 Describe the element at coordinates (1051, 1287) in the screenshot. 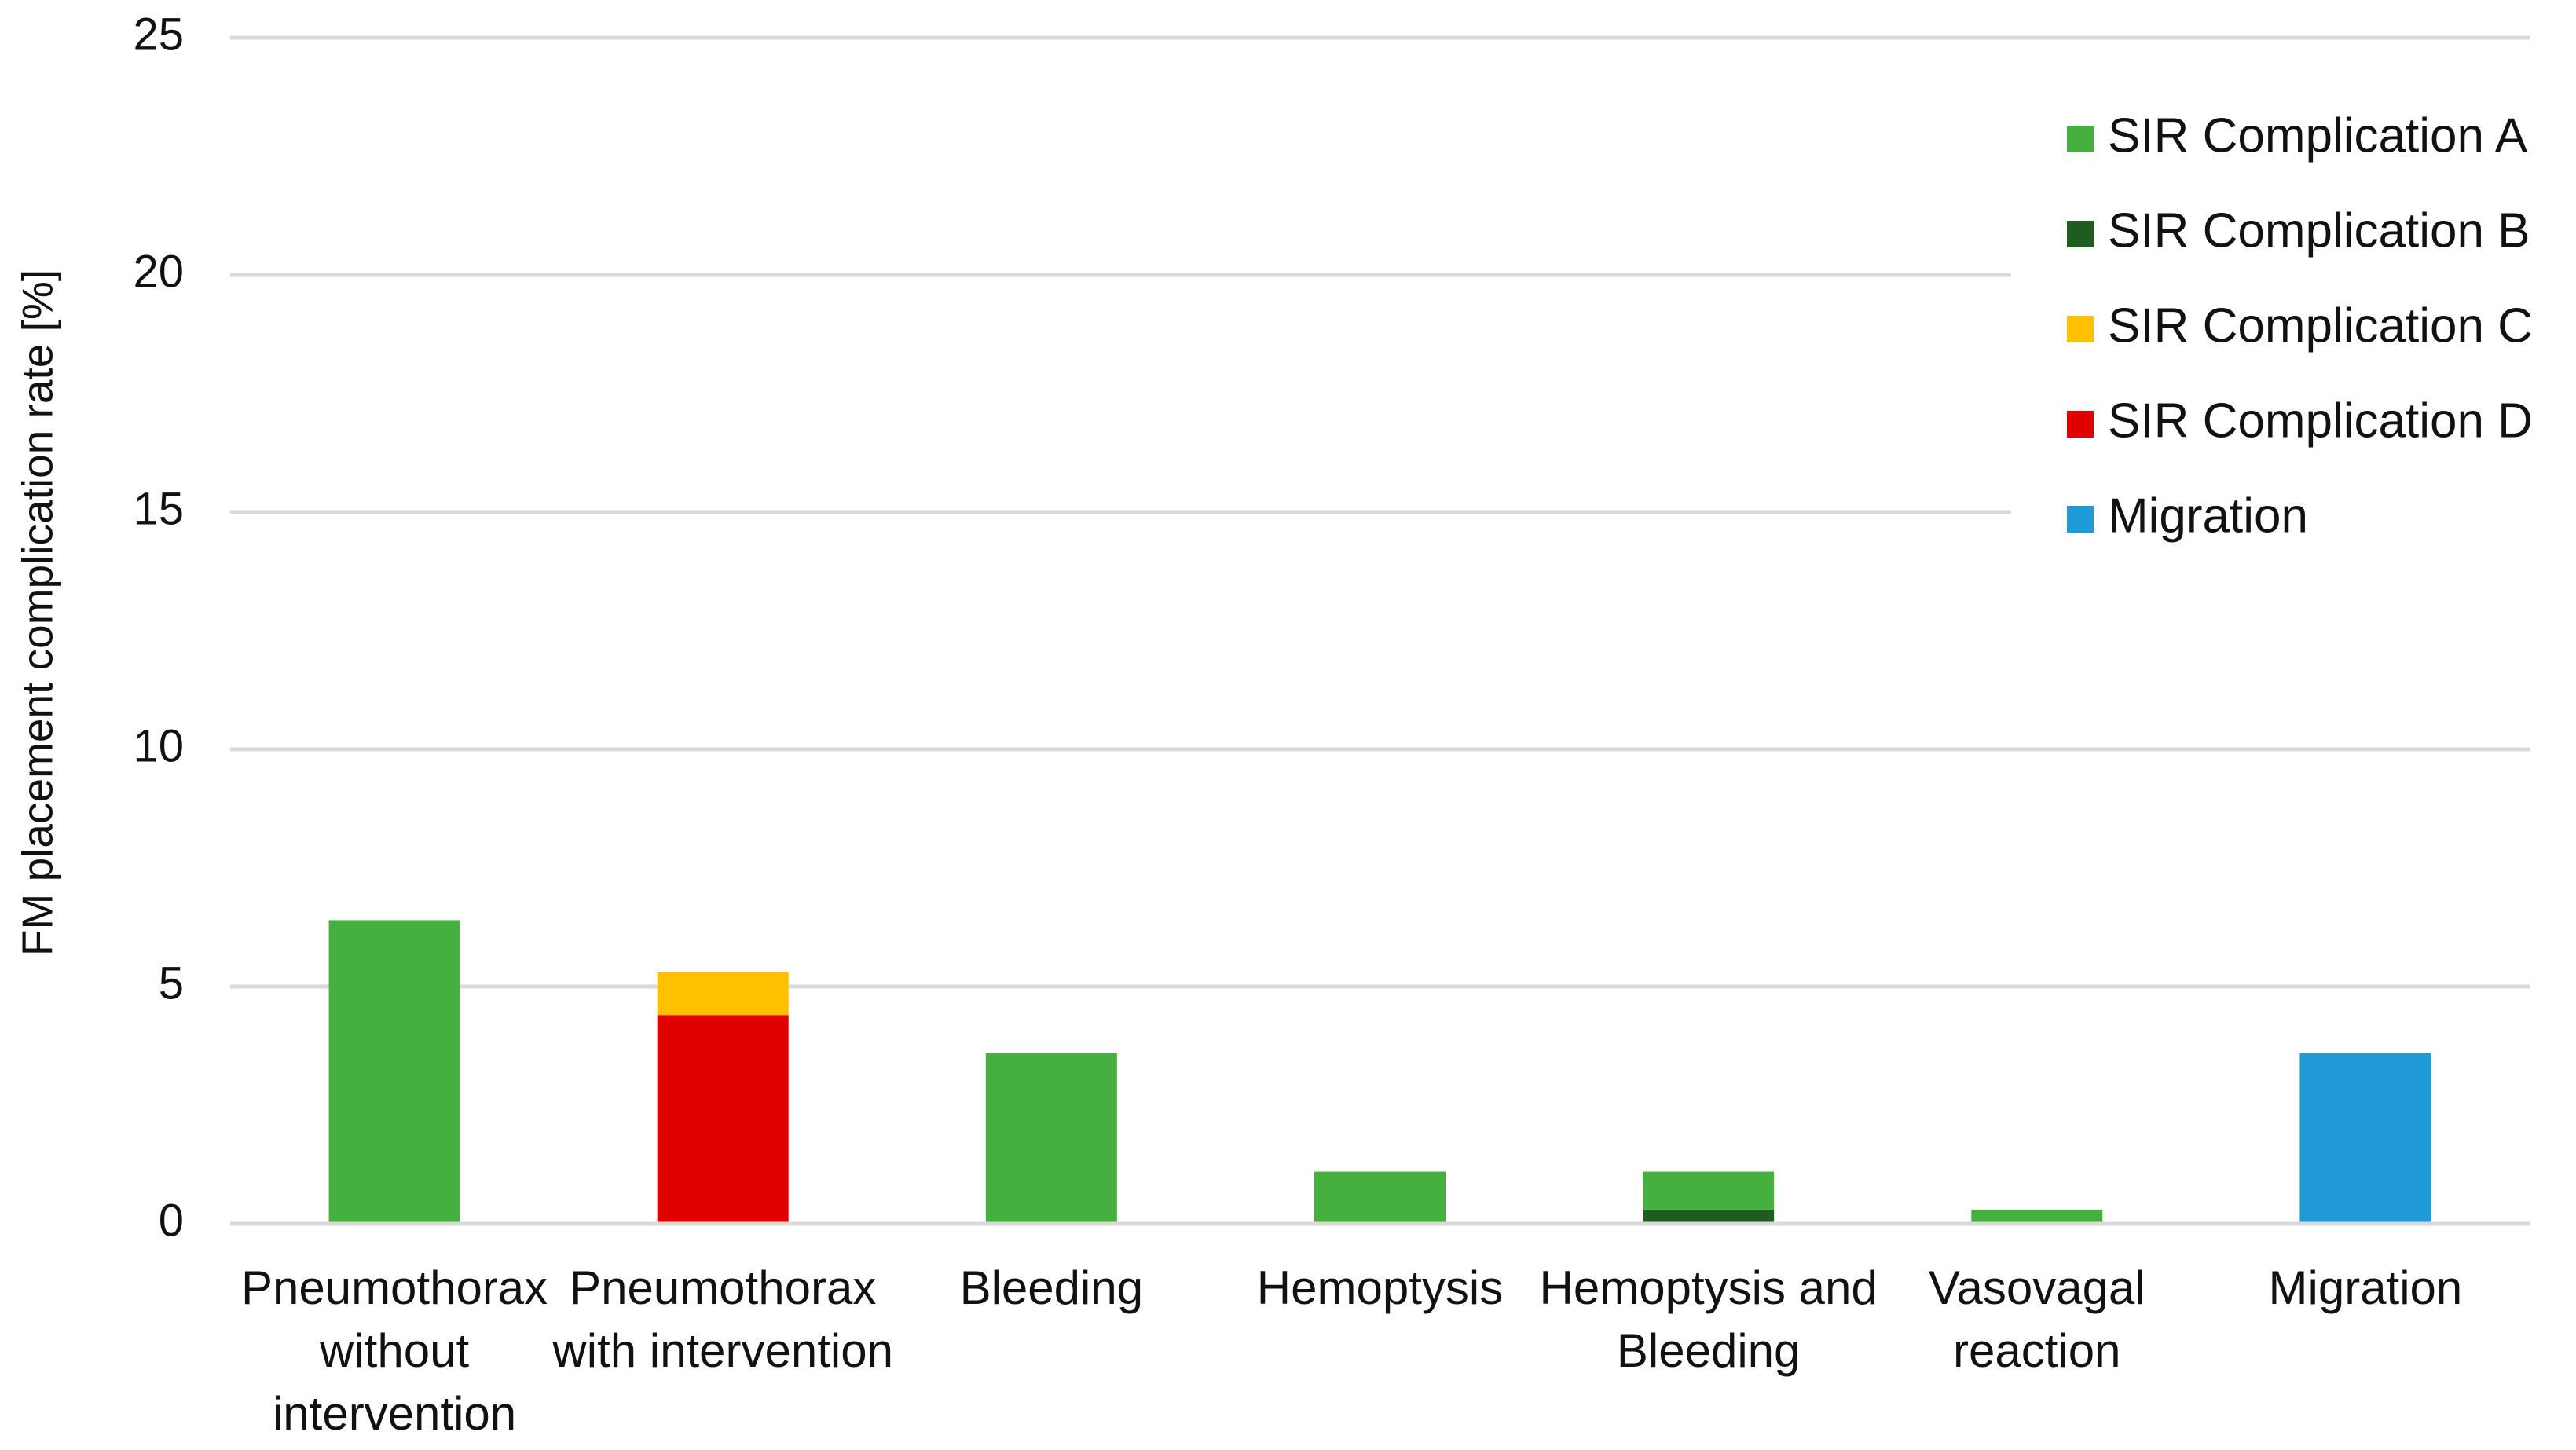

I see `x-tick-label: Bleeding` at that location.